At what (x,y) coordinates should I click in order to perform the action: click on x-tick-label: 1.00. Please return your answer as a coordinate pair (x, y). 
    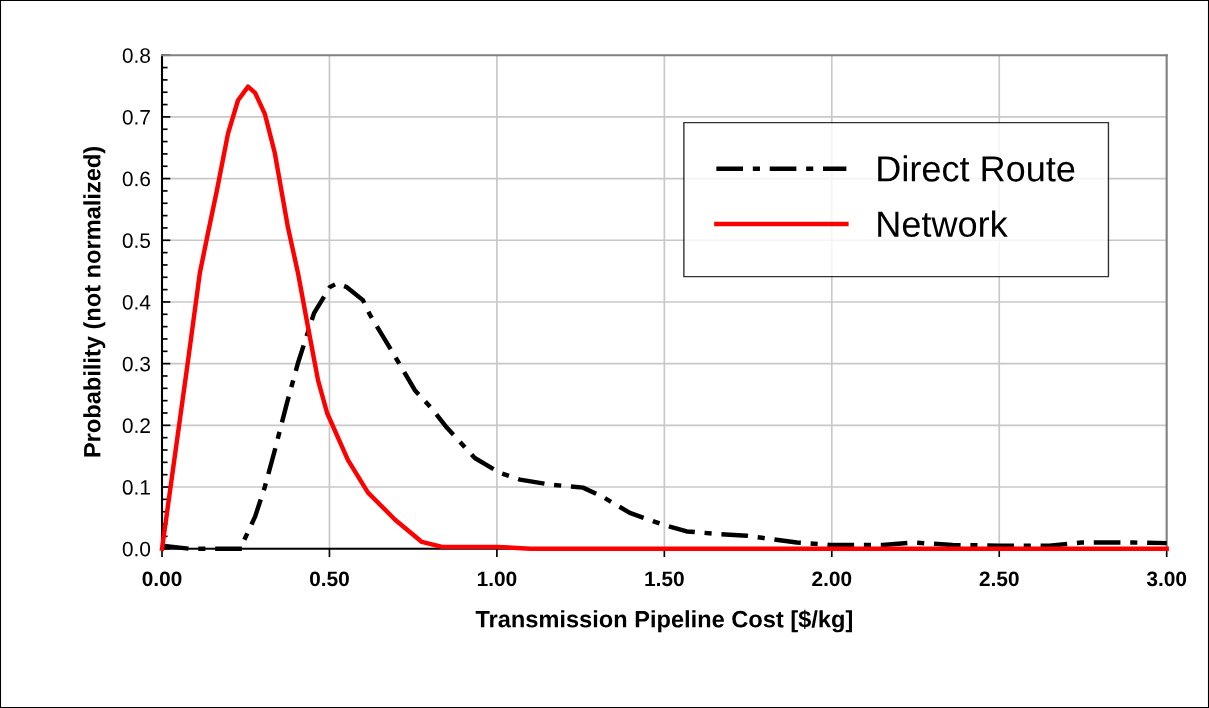
    Looking at the image, I should click on (497, 579).